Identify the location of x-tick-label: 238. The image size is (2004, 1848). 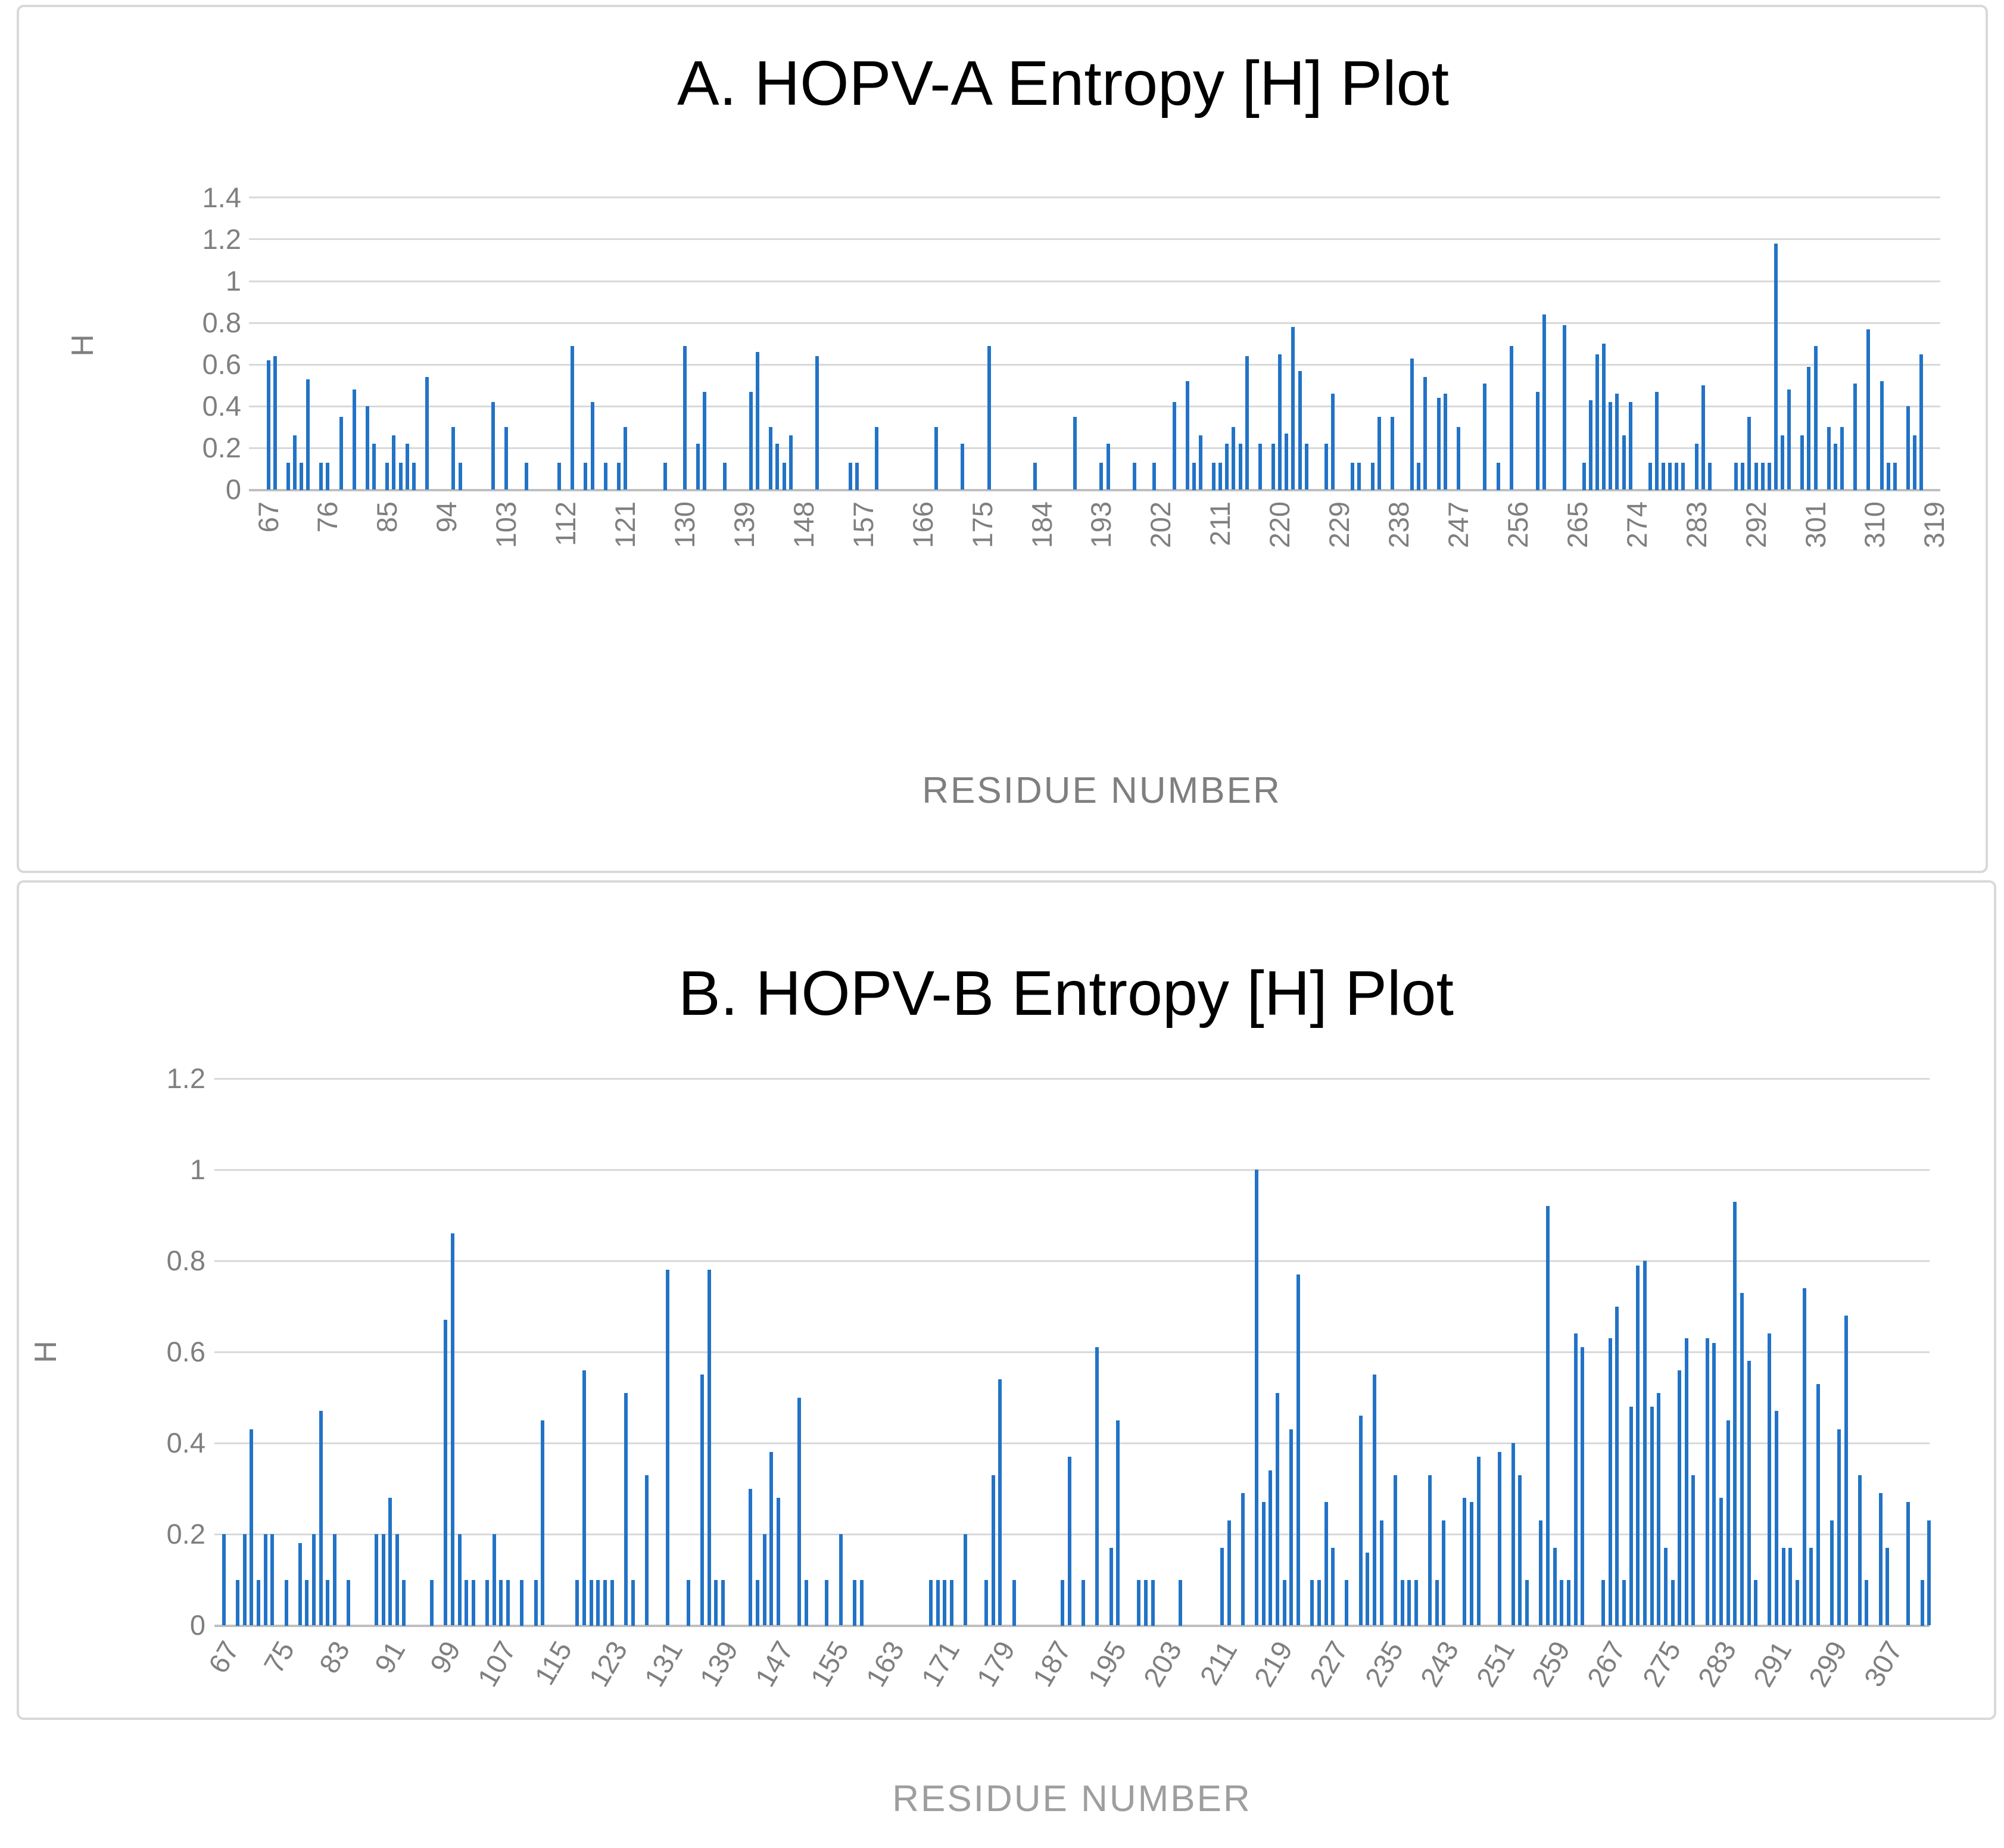
(1398, 525).